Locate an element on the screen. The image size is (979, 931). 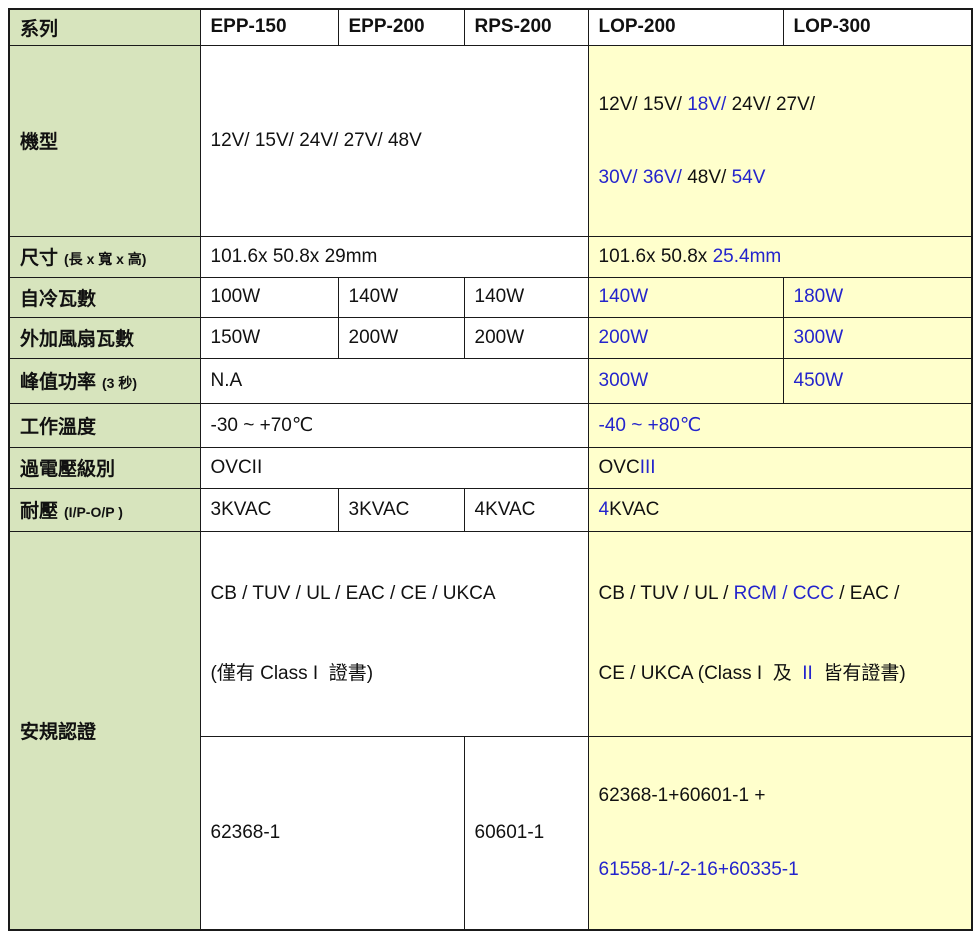
cell-self-cooling-epp150: 100W is located at coordinates (269, 297).